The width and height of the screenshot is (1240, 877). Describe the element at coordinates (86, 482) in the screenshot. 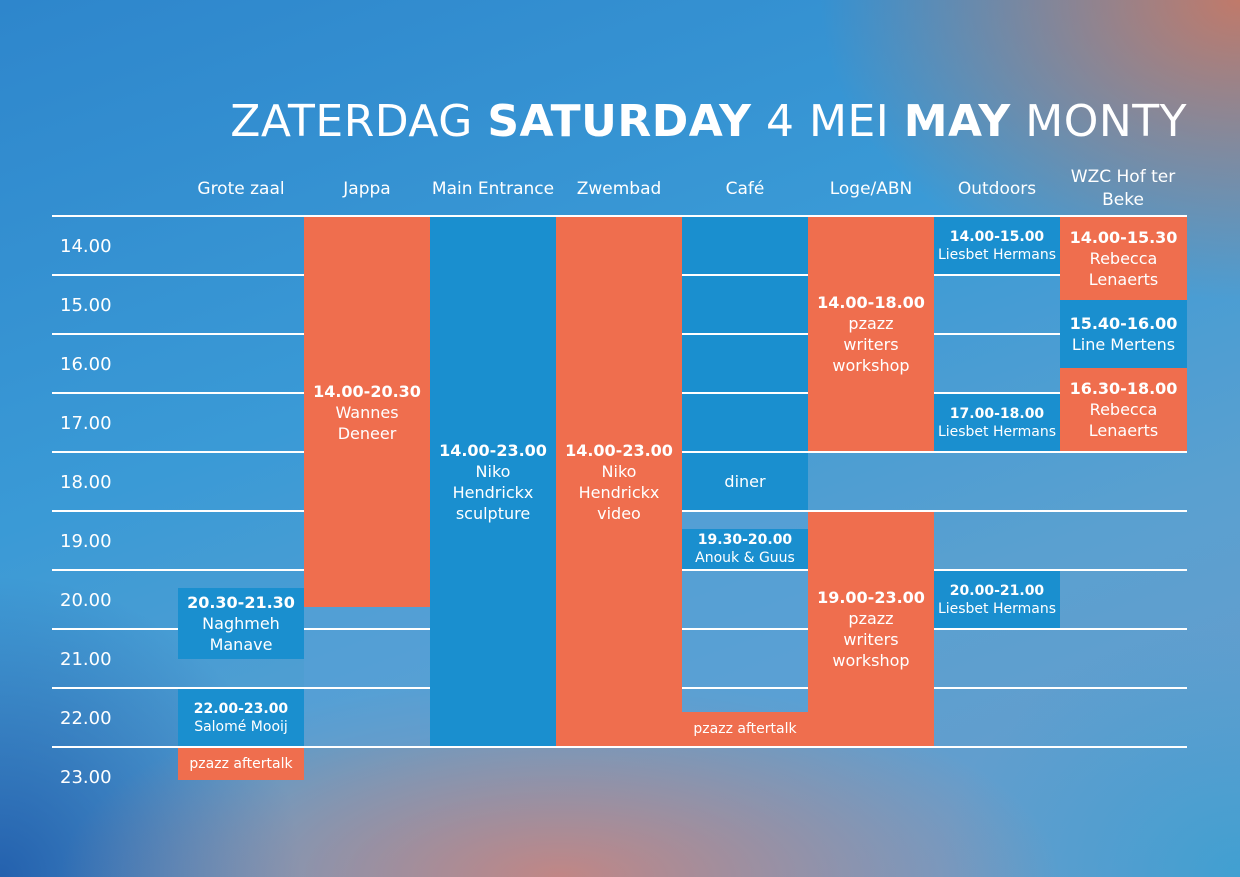

I see `time-label: 18.00` at that location.